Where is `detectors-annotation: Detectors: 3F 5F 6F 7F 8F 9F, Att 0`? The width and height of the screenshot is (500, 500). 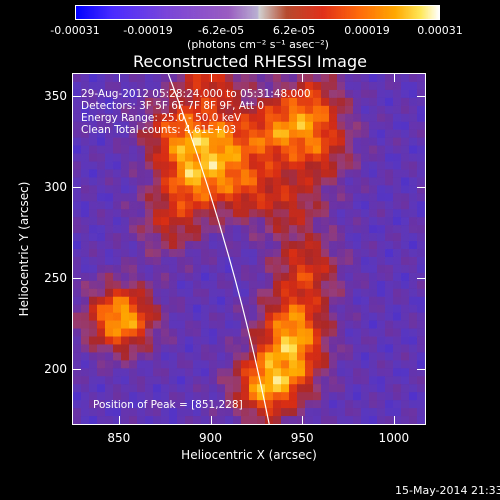 detectors-annotation: Detectors: 3F 5F 6F 7F 8F 9F, Att 0 is located at coordinates (173, 106).